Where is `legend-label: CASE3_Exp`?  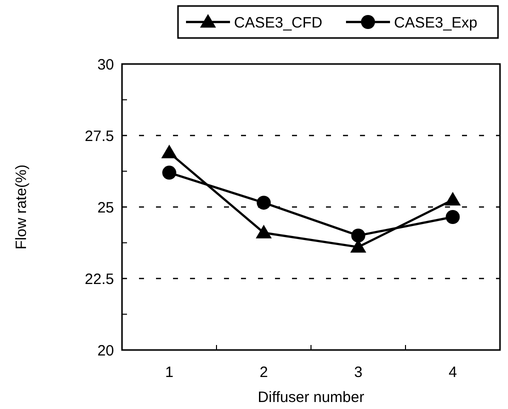
legend-label: CASE3_Exp is located at coordinates (436, 23).